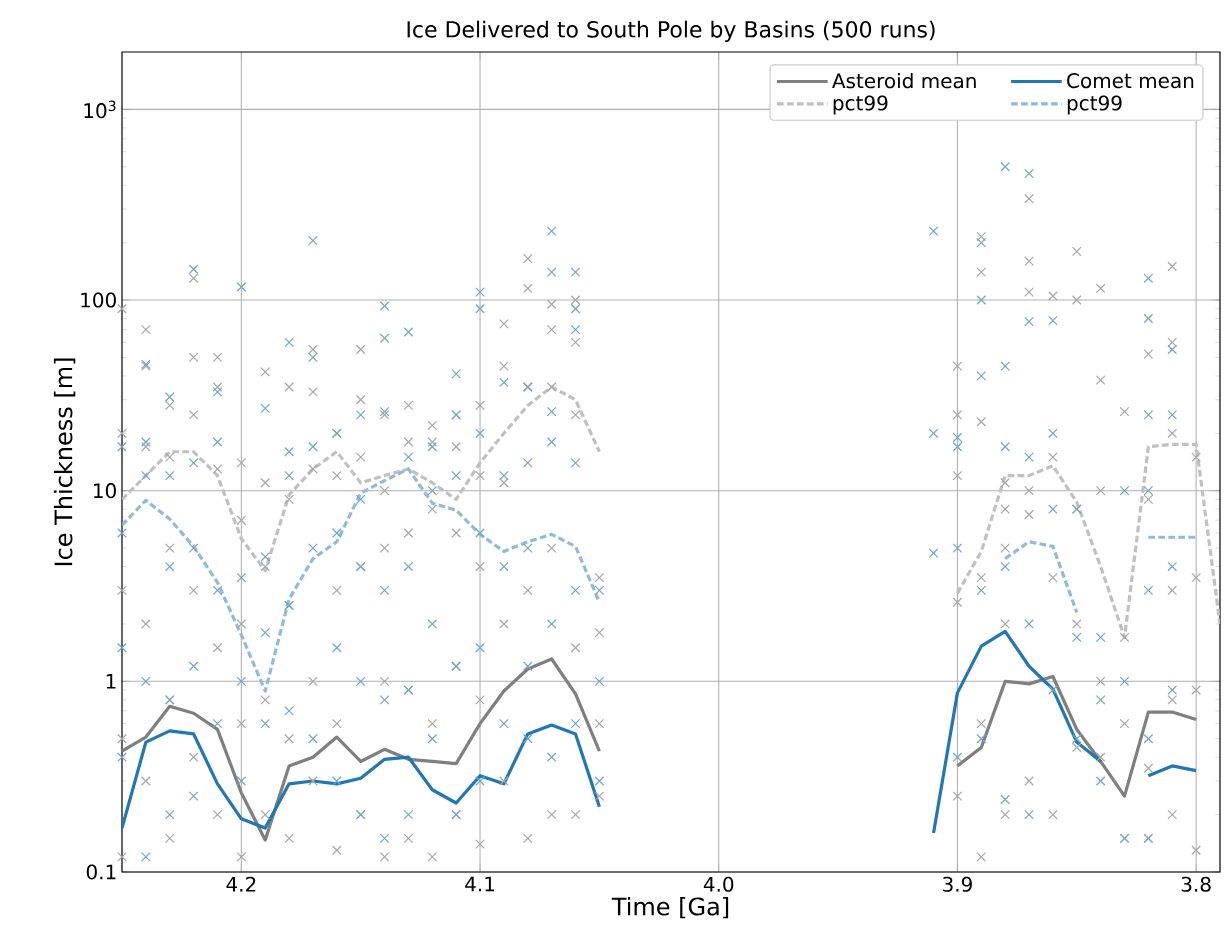 This screenshot has width=1231, height=952. I want to click on y-tick-label: 10, so click(105, 491).